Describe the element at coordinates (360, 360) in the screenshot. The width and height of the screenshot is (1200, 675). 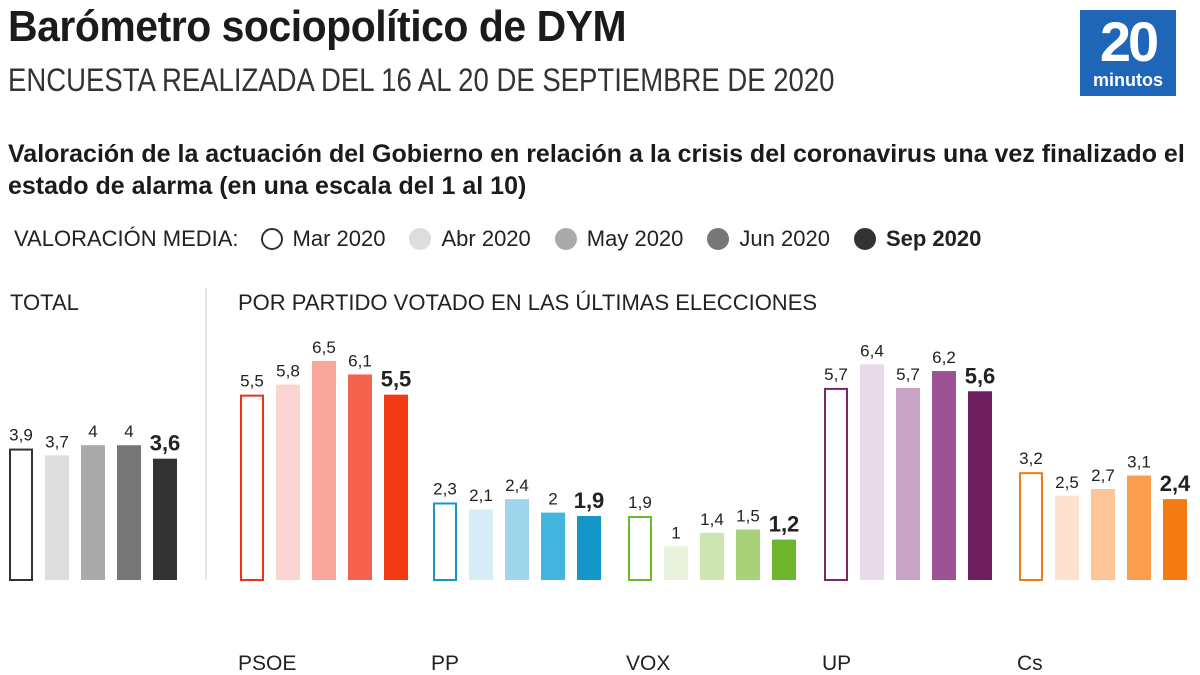
I see `bar-value-label: 6,1` at that location.